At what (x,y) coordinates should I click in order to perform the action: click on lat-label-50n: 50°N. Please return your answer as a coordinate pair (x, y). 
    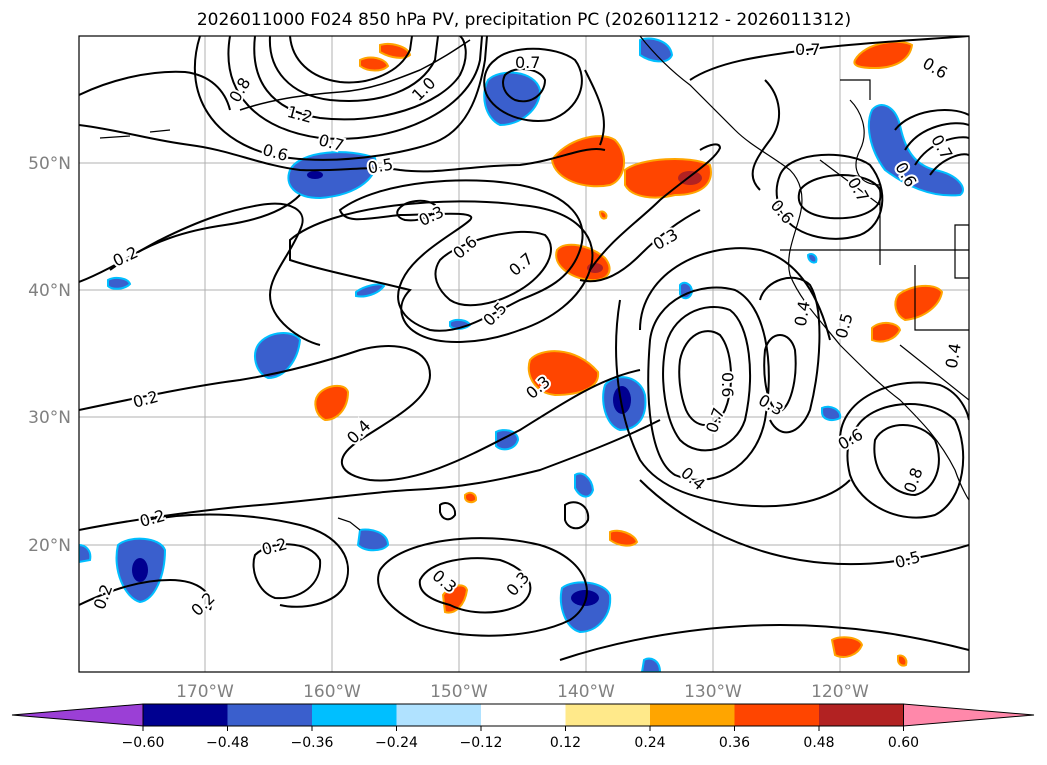
    Looking at the image, I should click on (49, 164).